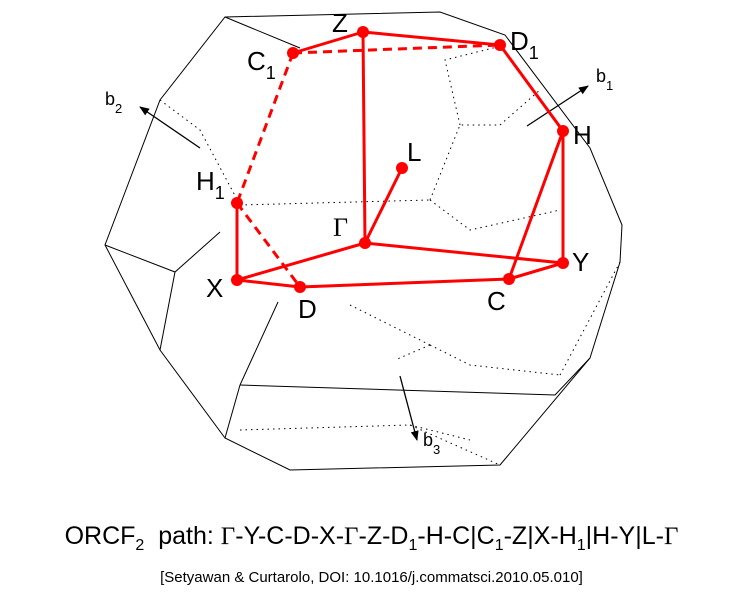 The width and height of the screenshot is (743, 600). Describe the element at coordinates (431, 443) in the screenshot. I see `b3-vector-label: b3` at that location.